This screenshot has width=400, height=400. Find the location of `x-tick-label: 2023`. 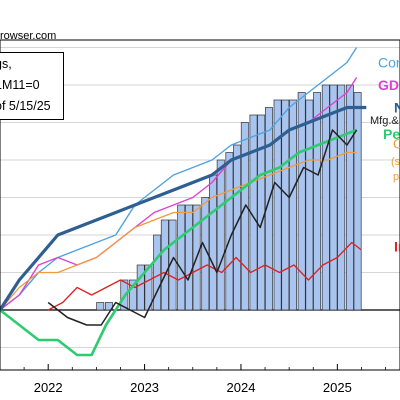

x-tick-label: 2023 is located at coordinates (144, 387).